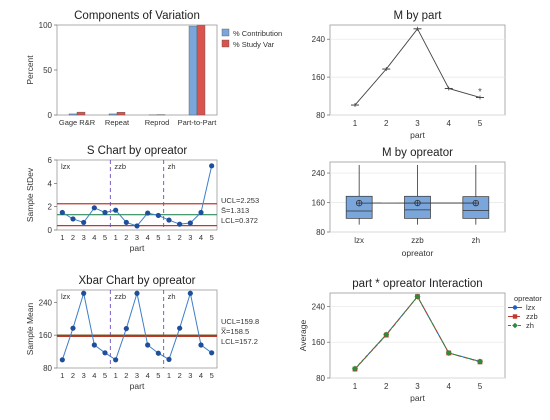 This screenshot has width=550, height=420. I want to click on interaction-chart-xtick-label: 2, so click(386, 386).